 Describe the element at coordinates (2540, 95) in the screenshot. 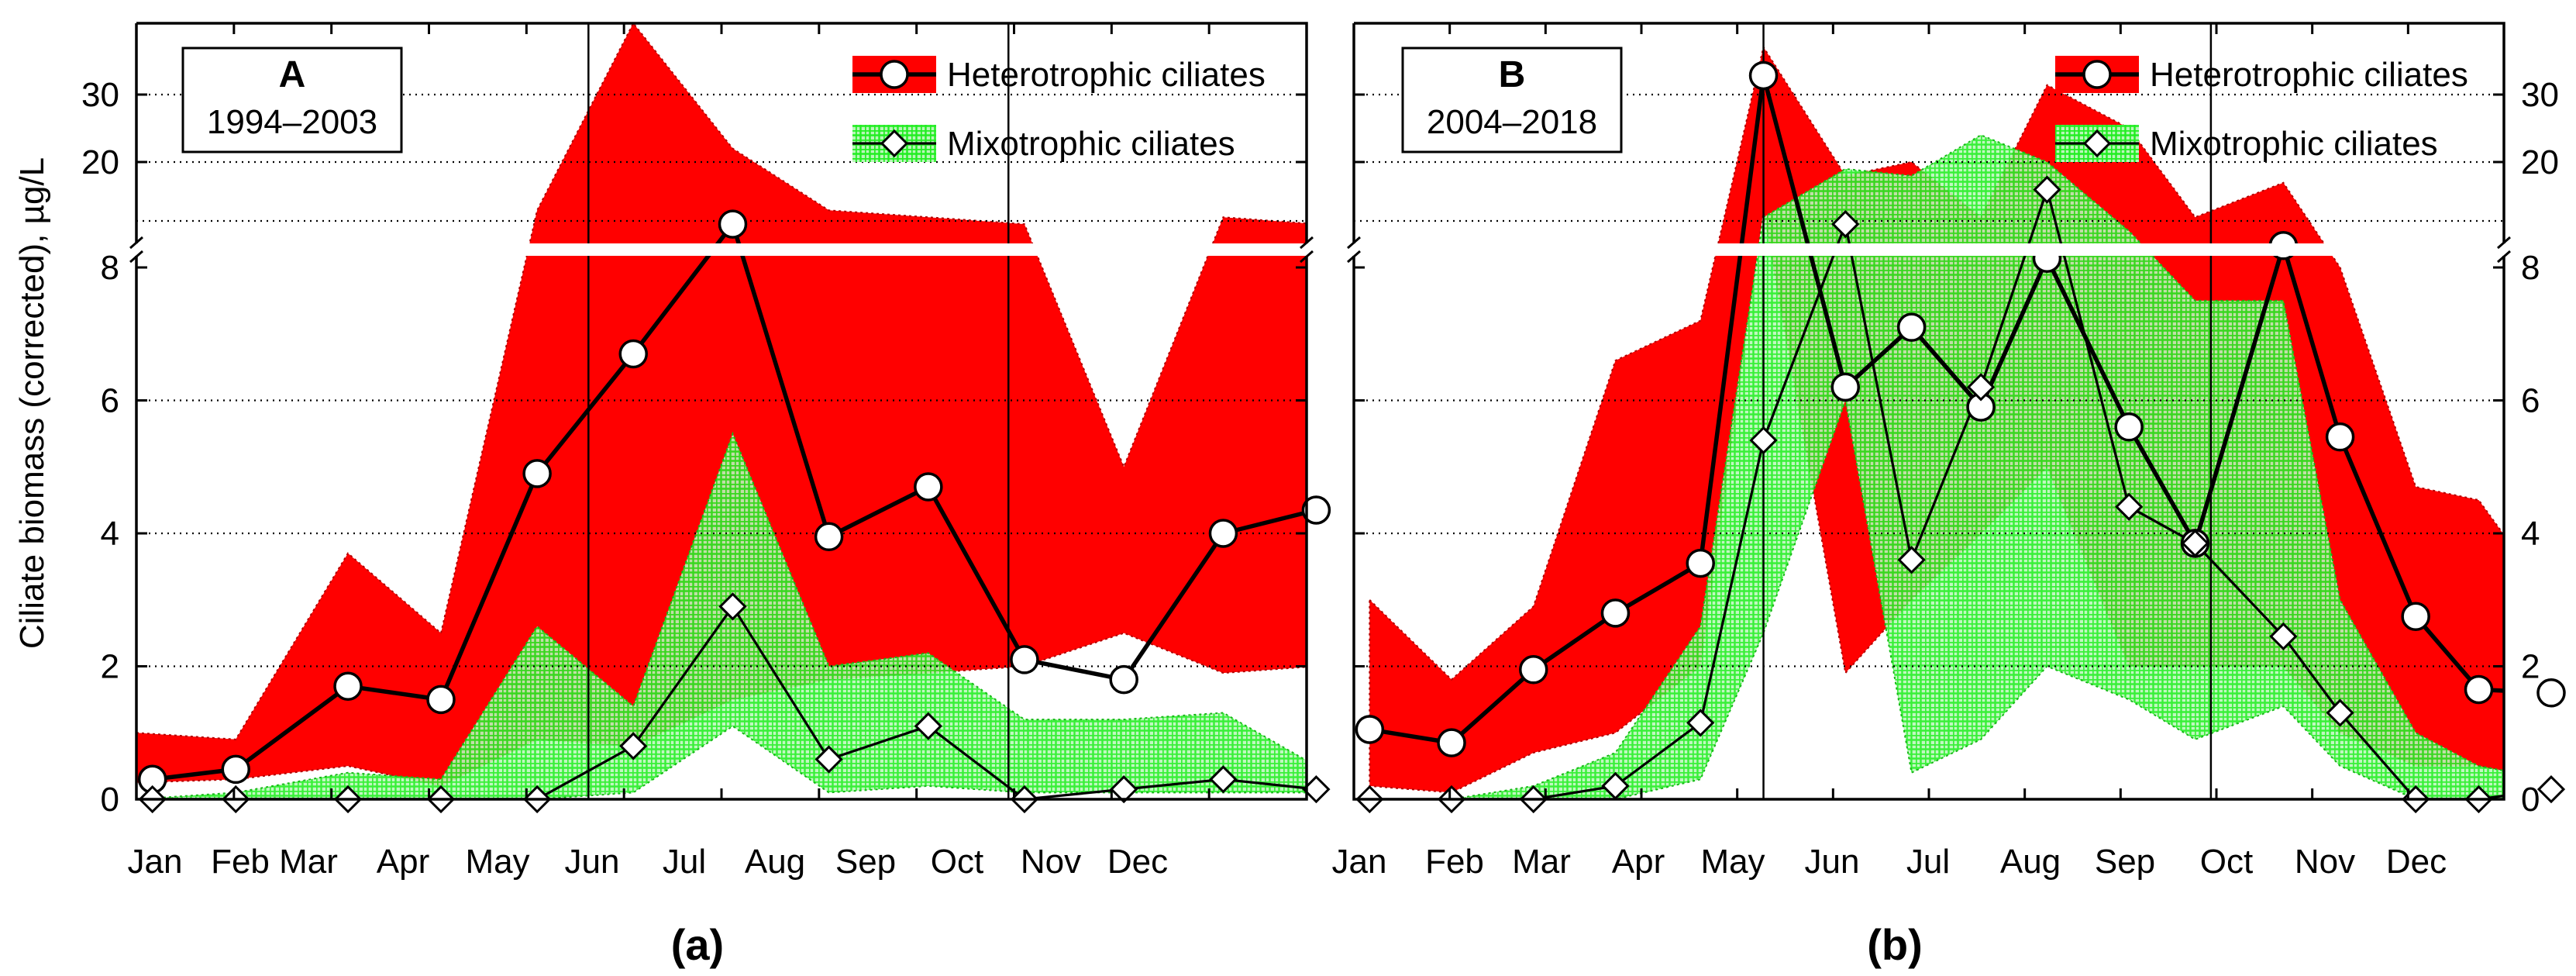

I see `y-tick-label: 30` at that location.